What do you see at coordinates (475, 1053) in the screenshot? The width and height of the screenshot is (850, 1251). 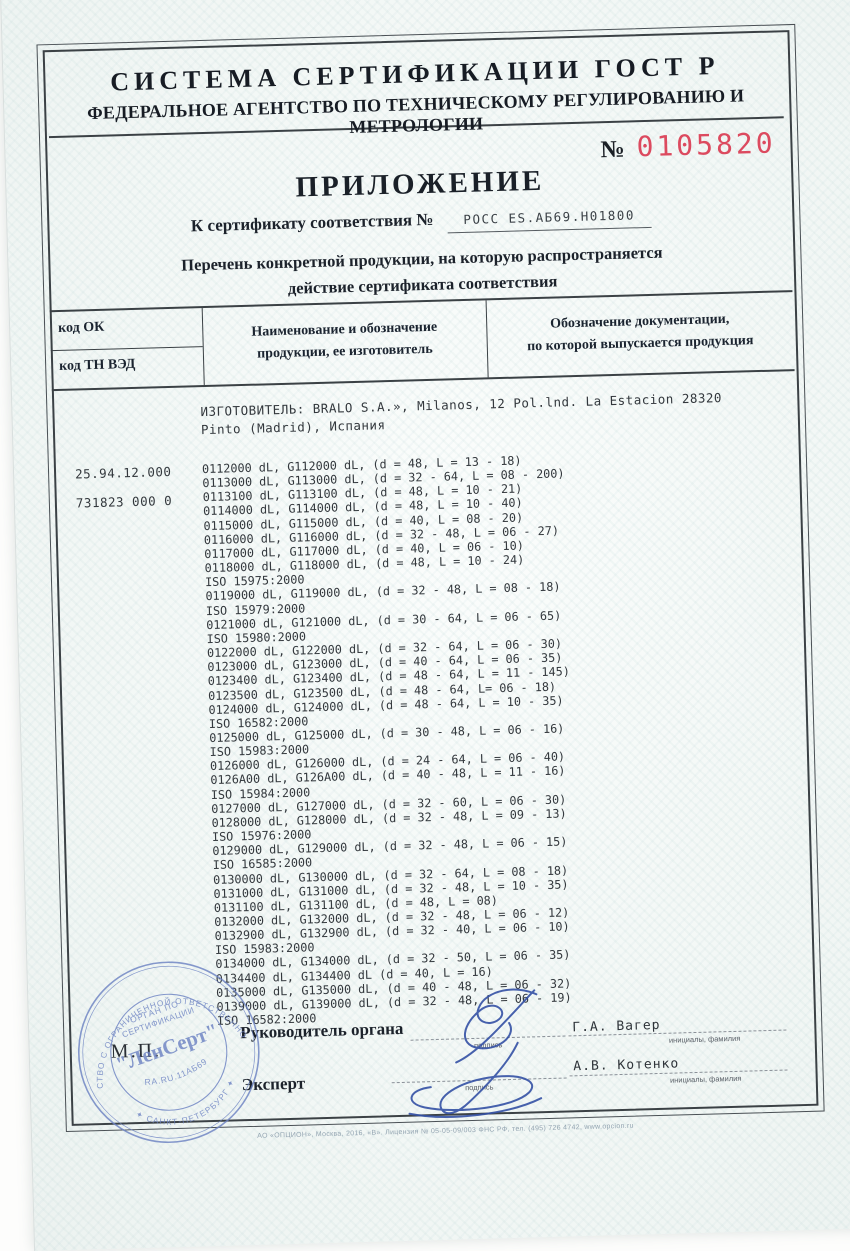 I see `signature-ink` at bounding box center [475, 1053].